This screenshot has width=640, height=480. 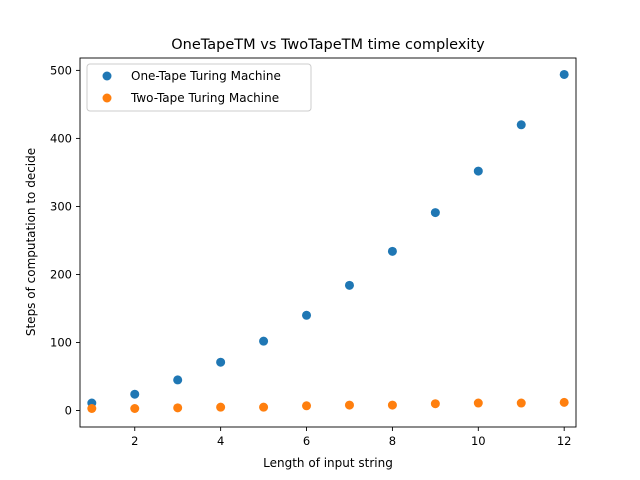 I want to click on y-tick-label: 100, so click(x=61, y=343).